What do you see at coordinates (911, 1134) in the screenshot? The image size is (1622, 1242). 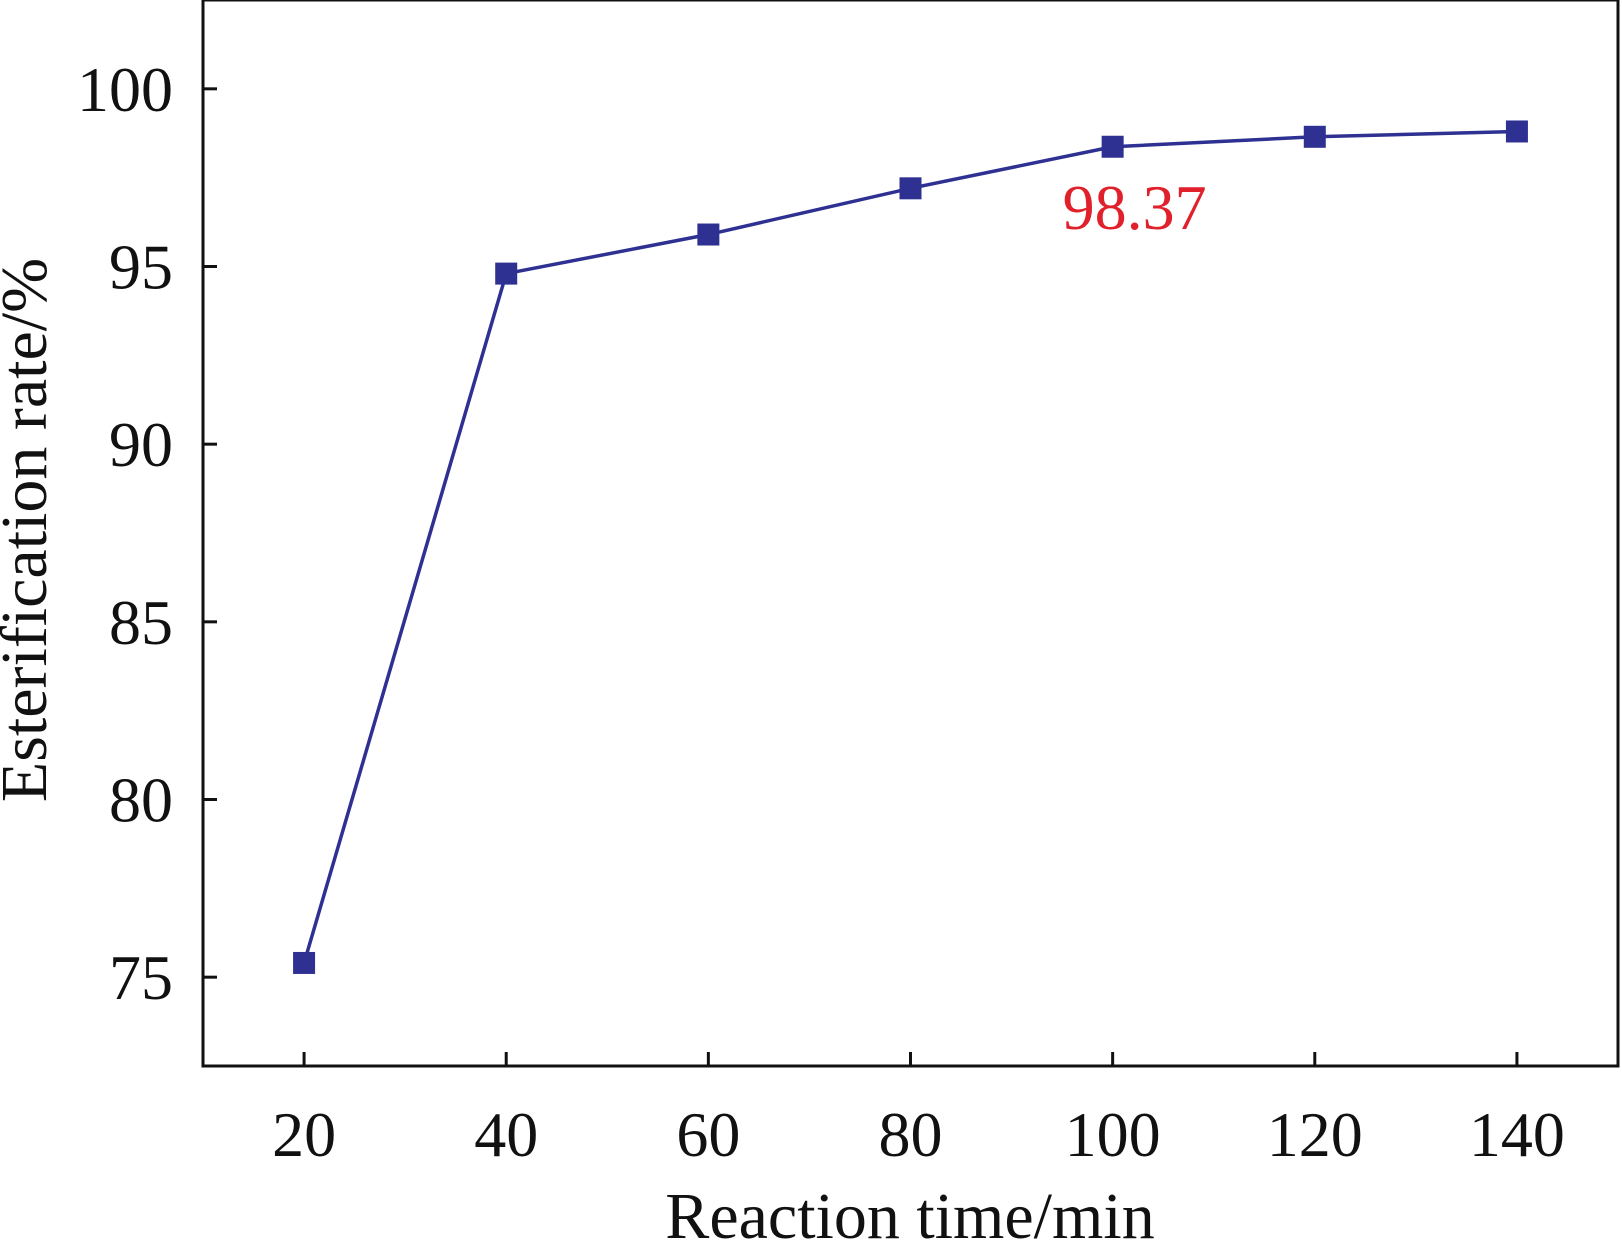 I see `x-tick-label: 80` at bounding box center [911, 1134].